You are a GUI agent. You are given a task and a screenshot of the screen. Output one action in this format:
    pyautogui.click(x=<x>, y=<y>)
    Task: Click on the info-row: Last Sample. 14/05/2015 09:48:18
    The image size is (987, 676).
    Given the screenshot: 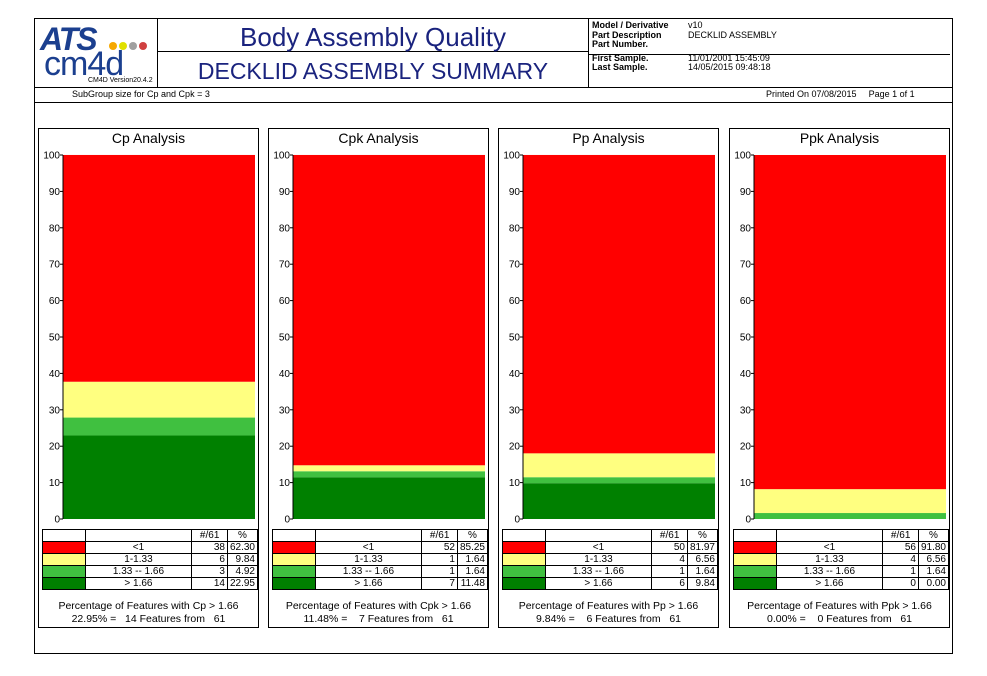 What is the action you would take?
    pyautogui.click(x=684, y=67)
    